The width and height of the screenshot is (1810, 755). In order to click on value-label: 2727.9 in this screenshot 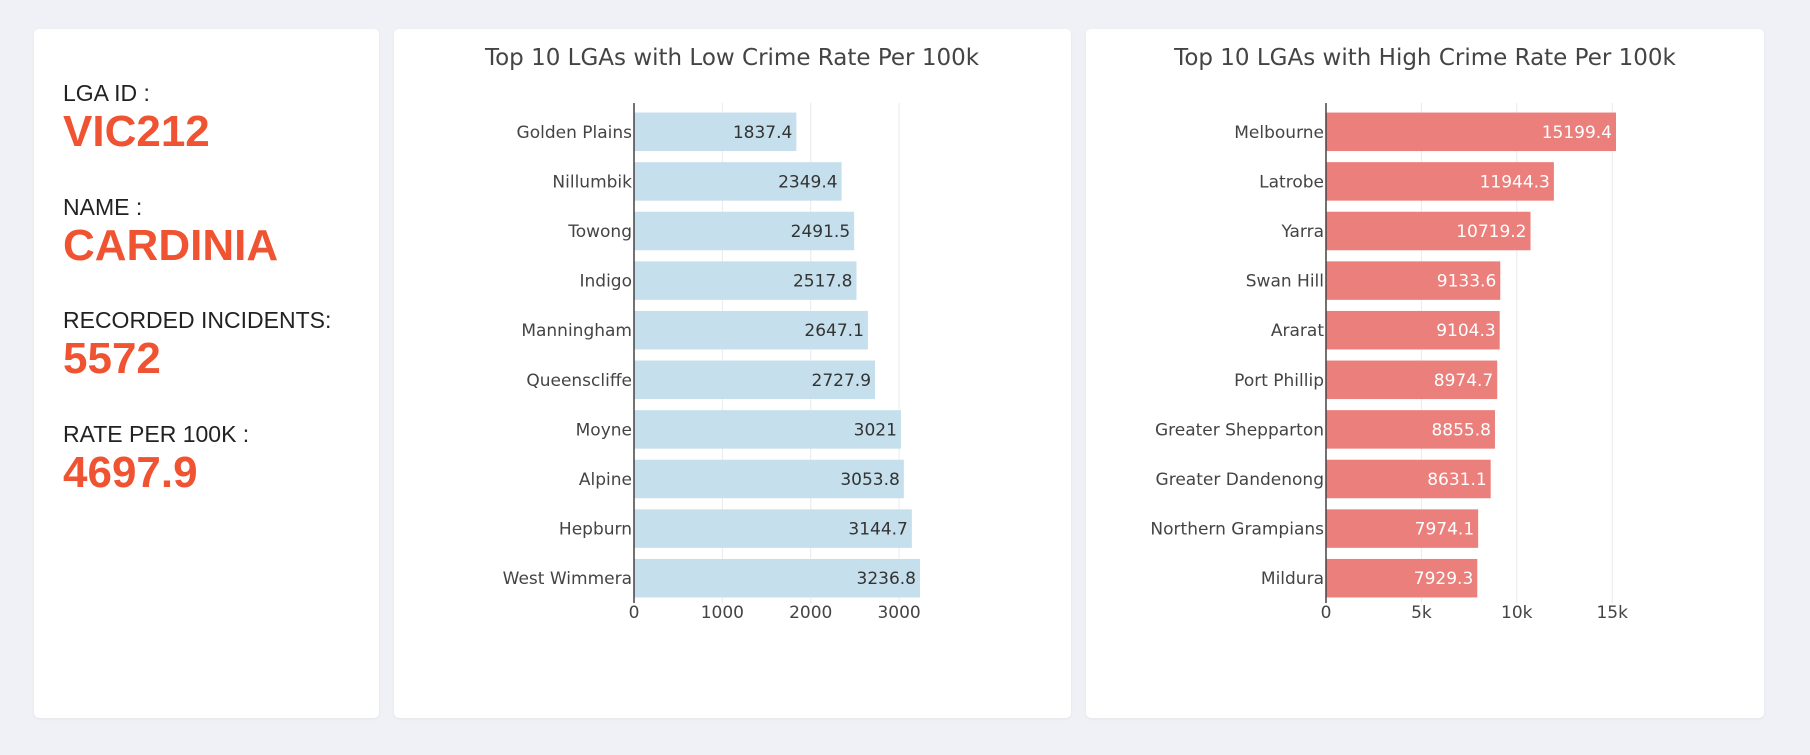, I will do `click(841, 381)`.